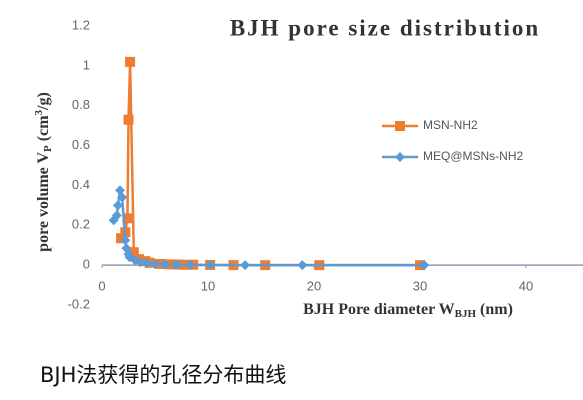 The width and height of the screenshot is (583, 400). What do you see at coordinates (208, 285) in the screenshot?
I see `x-tick-label: 10` at bounding box center [208, 285].